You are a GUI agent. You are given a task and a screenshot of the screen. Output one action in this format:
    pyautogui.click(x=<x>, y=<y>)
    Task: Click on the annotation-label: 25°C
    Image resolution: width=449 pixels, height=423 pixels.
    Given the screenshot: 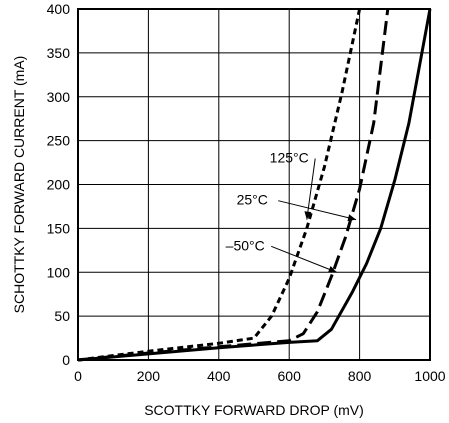 What is the action you would take?
    pyautogui.click(x=252, y=200)
    